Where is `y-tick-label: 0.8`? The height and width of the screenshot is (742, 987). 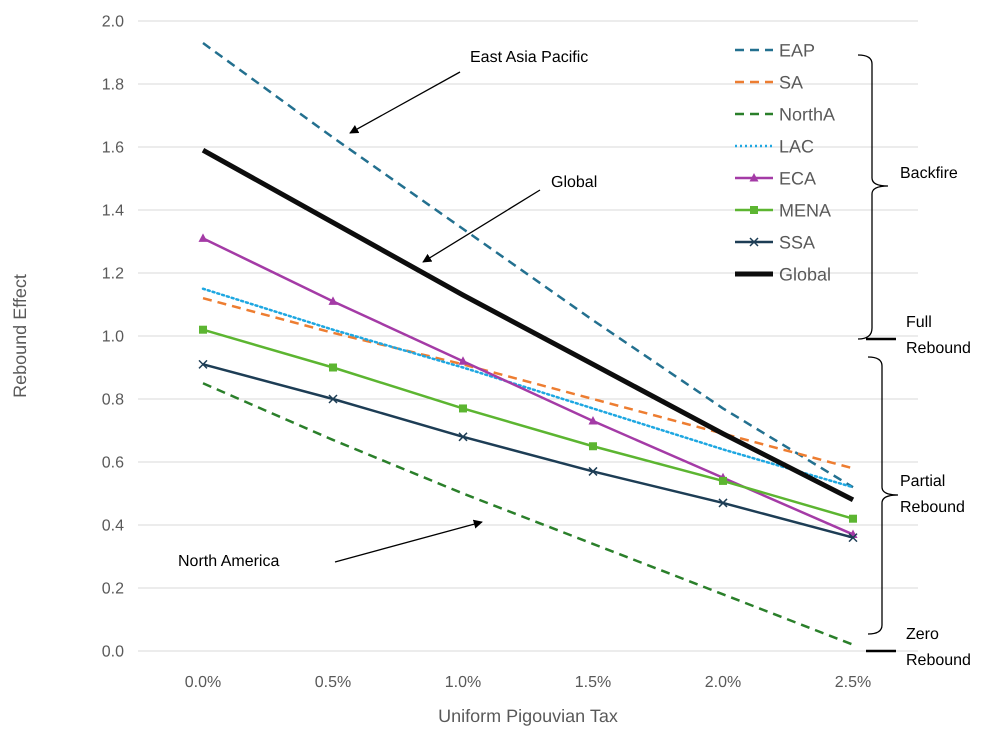
y-tick-label: 0.8 is located at coordinates (113, 400).